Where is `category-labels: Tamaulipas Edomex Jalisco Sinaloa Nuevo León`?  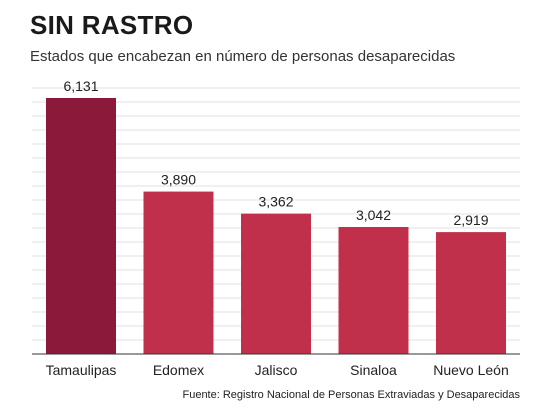
category-labels: Tamaulipas Edomex Jalisco Sinaloa Nuevo León is located at coordinates (277, 370).